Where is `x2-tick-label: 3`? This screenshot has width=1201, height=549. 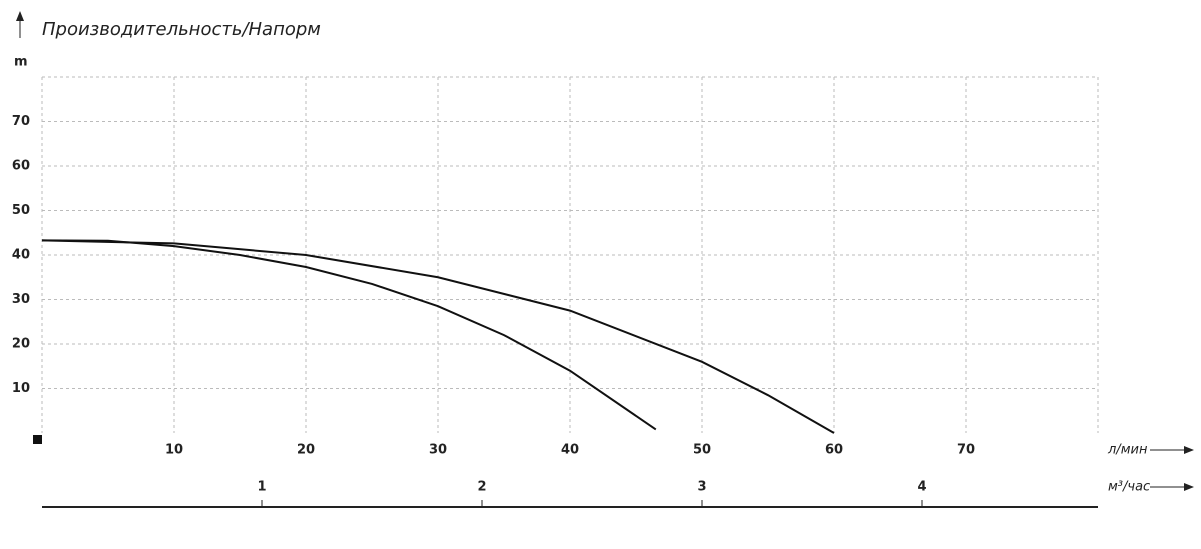 x2-tick-label: 3 is located at coordinates (701, 487).